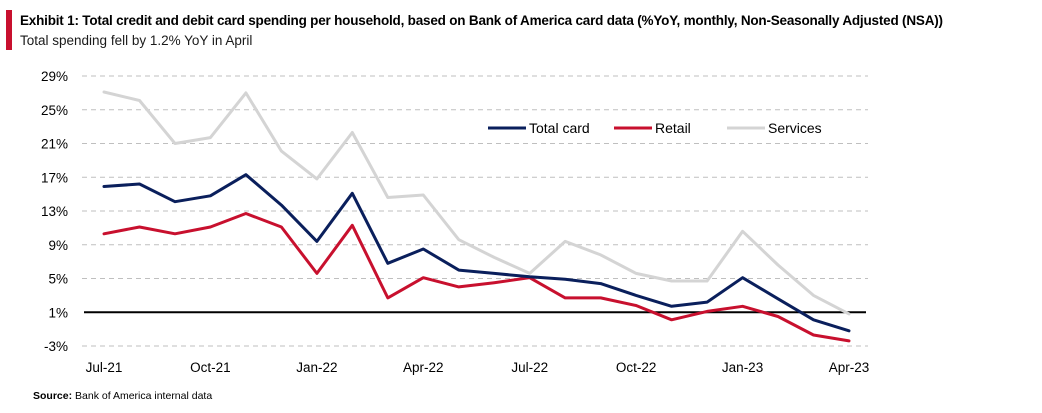 The width and height of the screenshot is (1042, 413). I want to click on x-tick-label: Oct-21, so click(210, 367).